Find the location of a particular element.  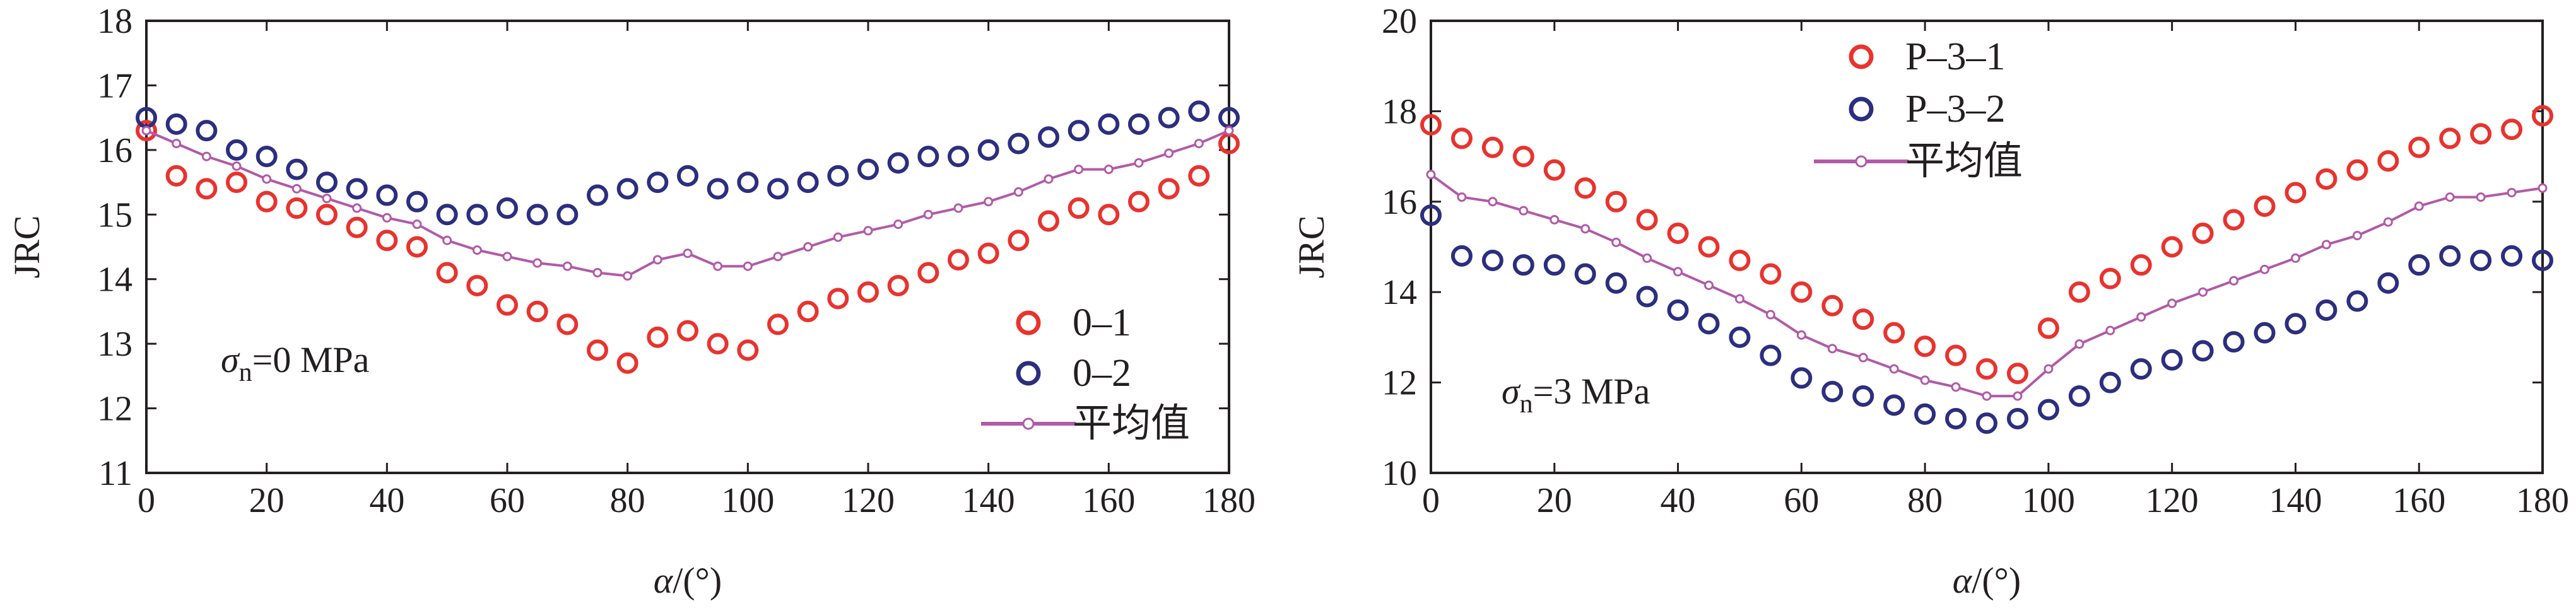

x-tick-label: 40 is located at coordinates (1678, 500).